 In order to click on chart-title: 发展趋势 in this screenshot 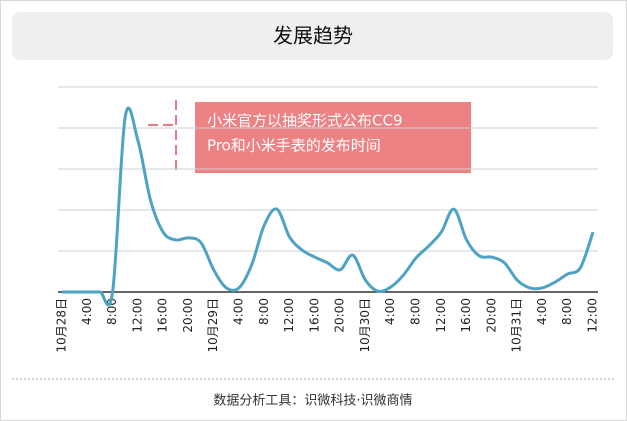, I will do `click(313, 36)`.